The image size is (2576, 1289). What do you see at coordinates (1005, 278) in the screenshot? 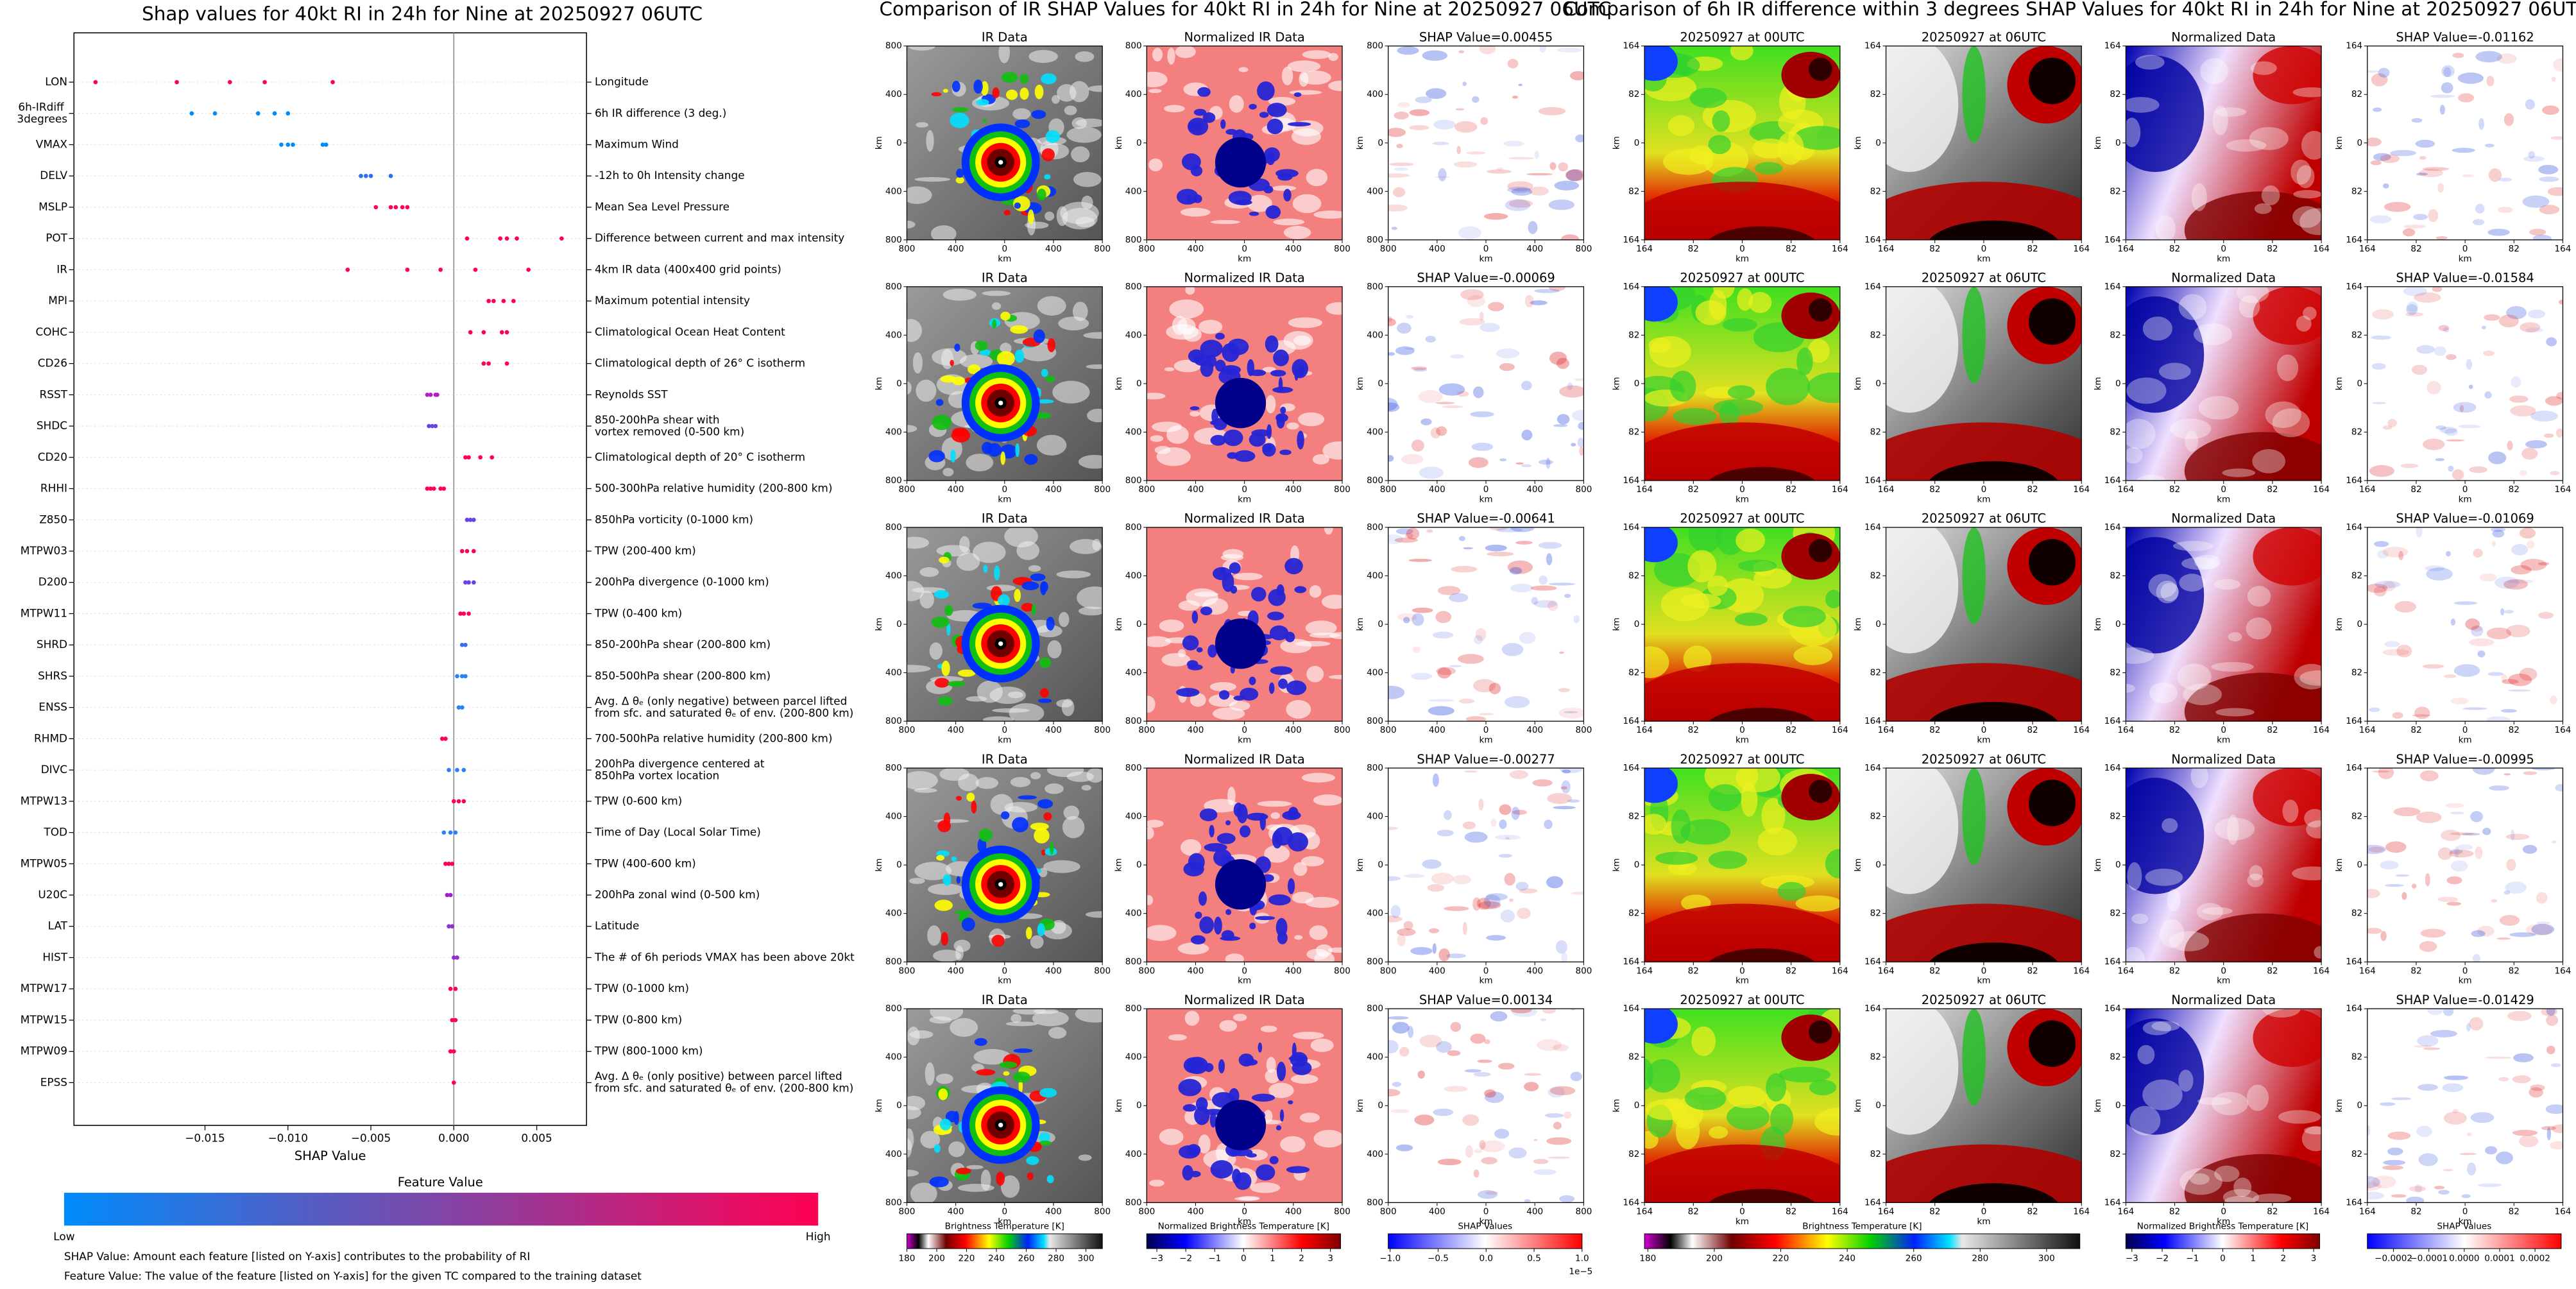
I see `panel-title: IR Data` at bounding box center [1005, 278].